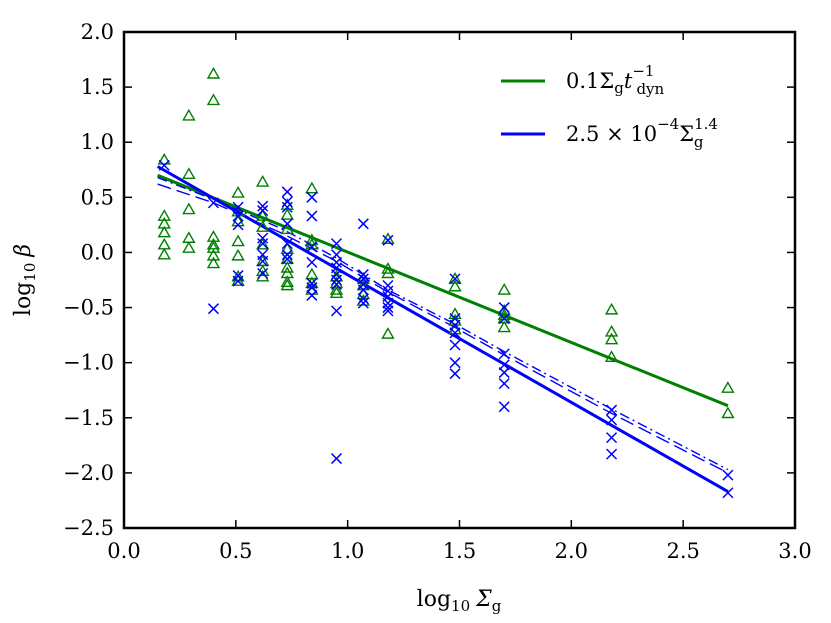 The width and height of the screenshot is (831, 623). Describe the element at coordinates (97, 87) in the screenshot. I see `y-tick-label: 1.5` at that location.